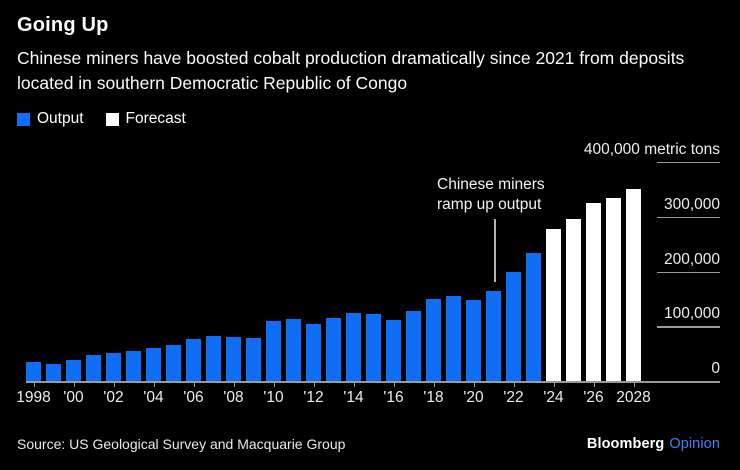 This screenshot has width=740, height=470. I want to click on bar-2019, so click(453, 338).